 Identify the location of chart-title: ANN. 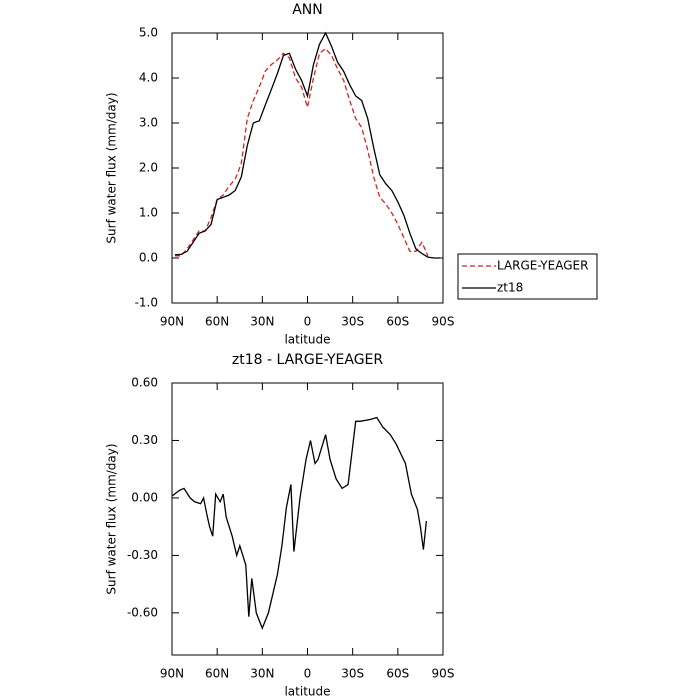
(307, 10).